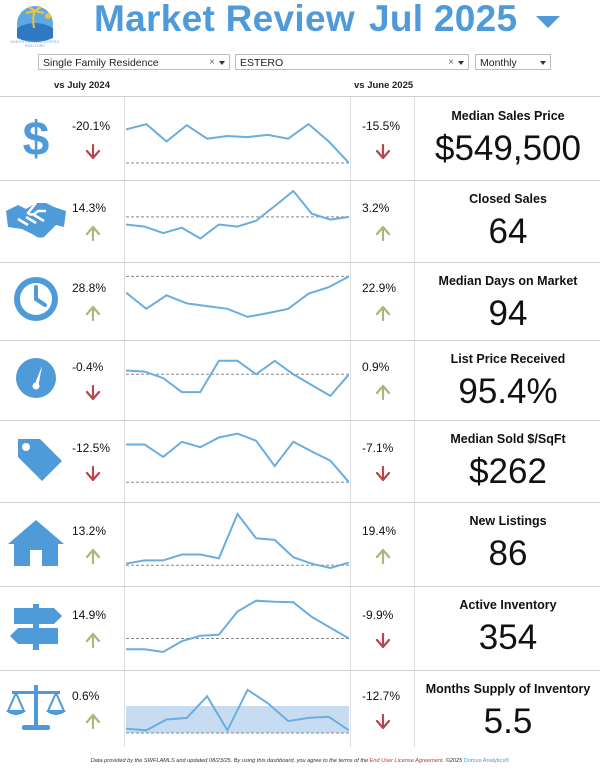 Image resolution: width=600 pixels, height=776 pixels. Describe the element at coordinates (508, 359) in the screenshot. I see `metric-label: List Price Received` at that location.